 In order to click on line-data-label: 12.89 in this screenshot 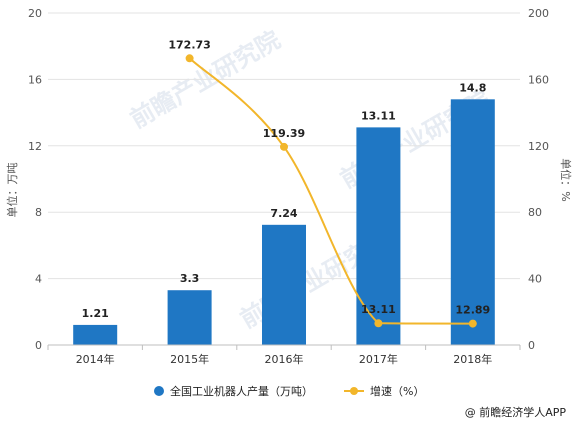, I will do `click(472, 310)`.